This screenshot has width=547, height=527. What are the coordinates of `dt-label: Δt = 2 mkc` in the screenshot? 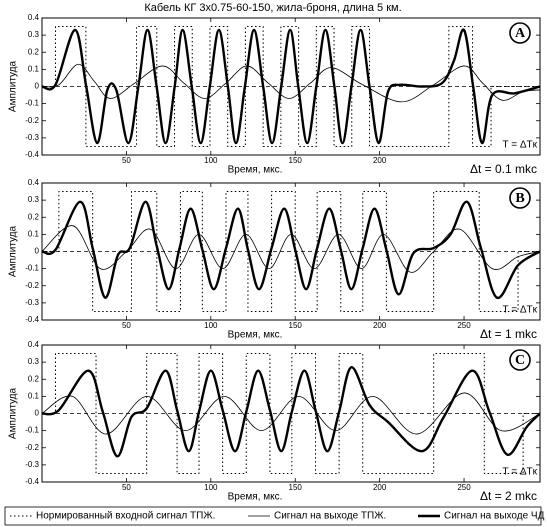 It's located at (508, 496).